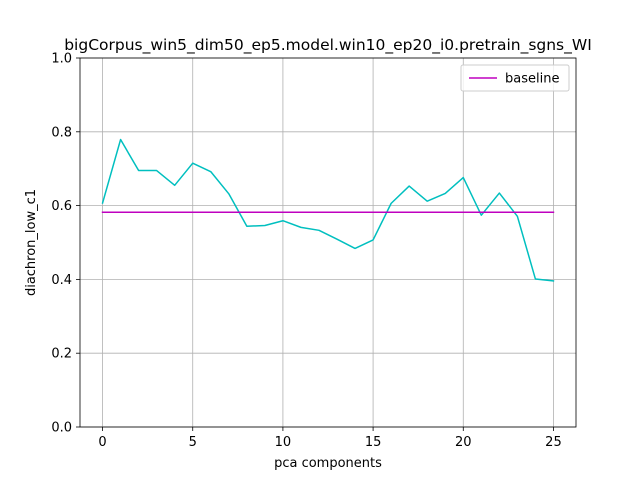  What do you see at coordinates (193, 442) in the screenshot?
I see `x-tick-label: 5` at bounding box center [193, 442].